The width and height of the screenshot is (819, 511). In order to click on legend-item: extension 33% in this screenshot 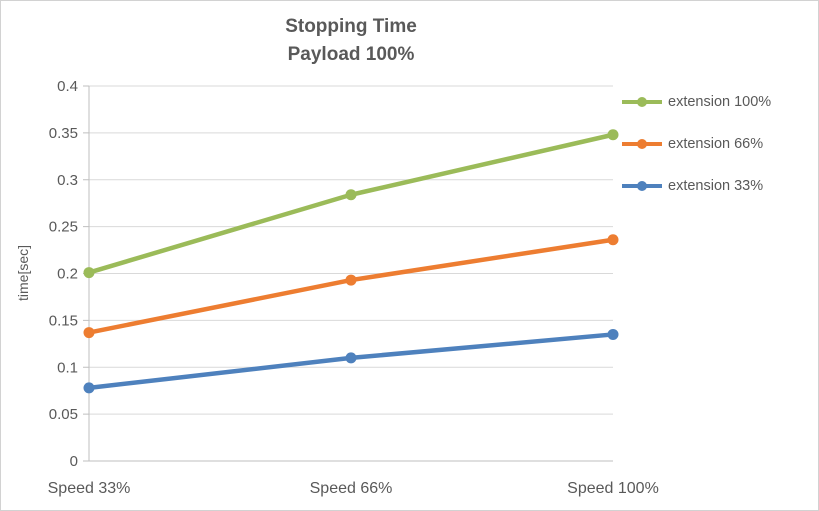, I will do `click(696, 186)`.